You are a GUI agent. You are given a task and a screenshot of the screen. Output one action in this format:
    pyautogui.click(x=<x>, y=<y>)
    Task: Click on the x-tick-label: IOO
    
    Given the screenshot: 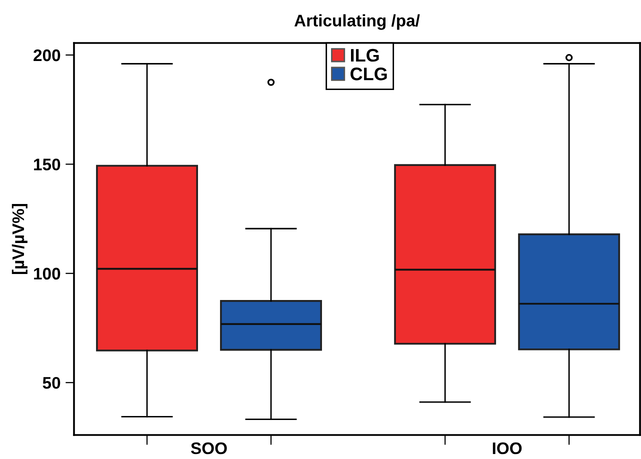 What is the action you would take?
    pyautogui.click(x=507, y=448)
    